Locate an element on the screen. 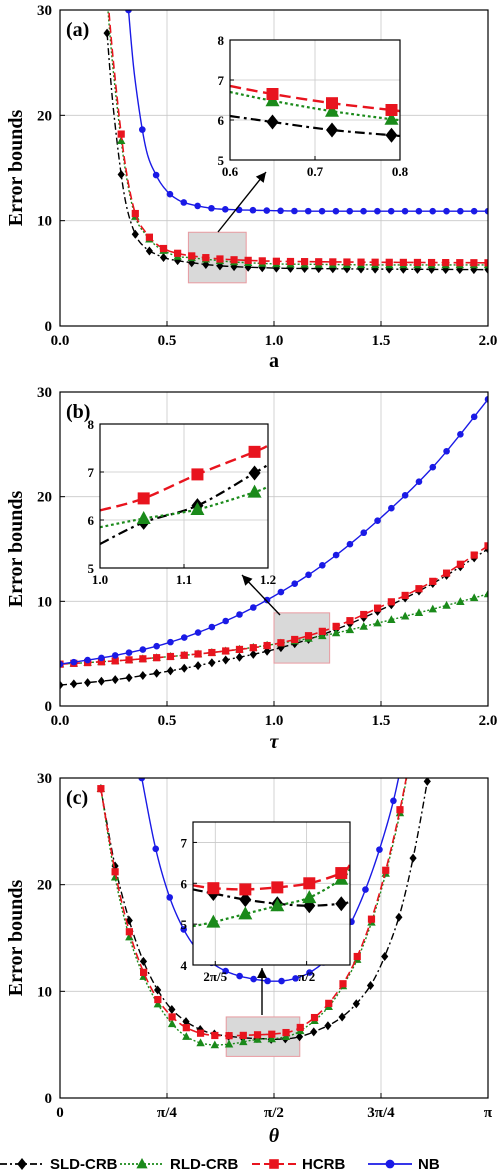 This screenshot has width=498, height=1176. x-tick-label: 3π/4 is located at coordinates (381, 1113).